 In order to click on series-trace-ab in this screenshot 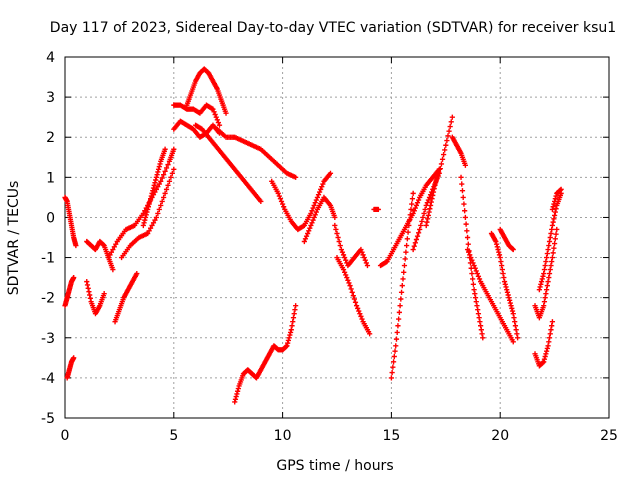, I will do `click(504, 285)`.